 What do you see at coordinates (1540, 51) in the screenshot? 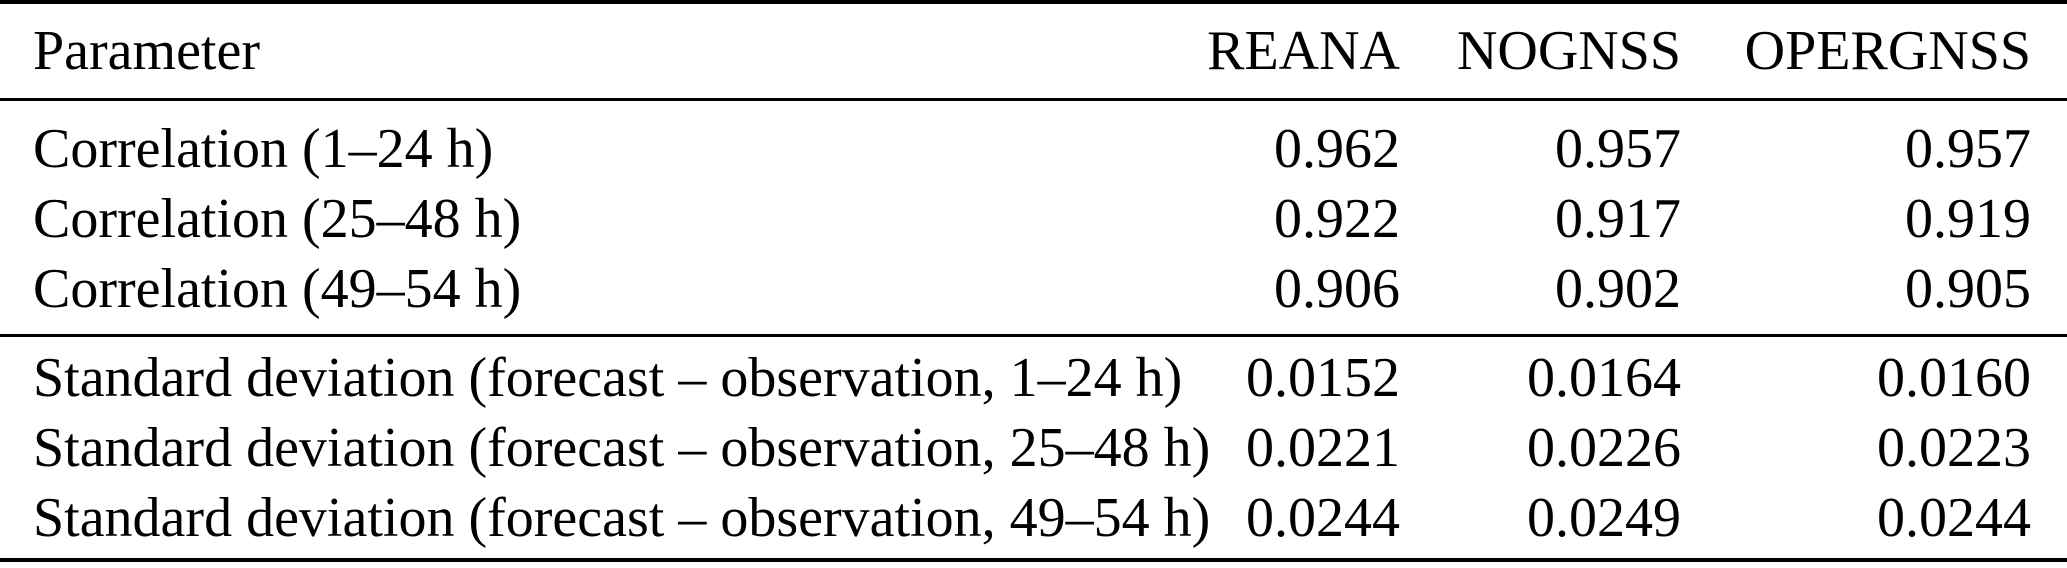
I see `column-header-nognss: NOGNSS` at bounding box center [1540, 51].